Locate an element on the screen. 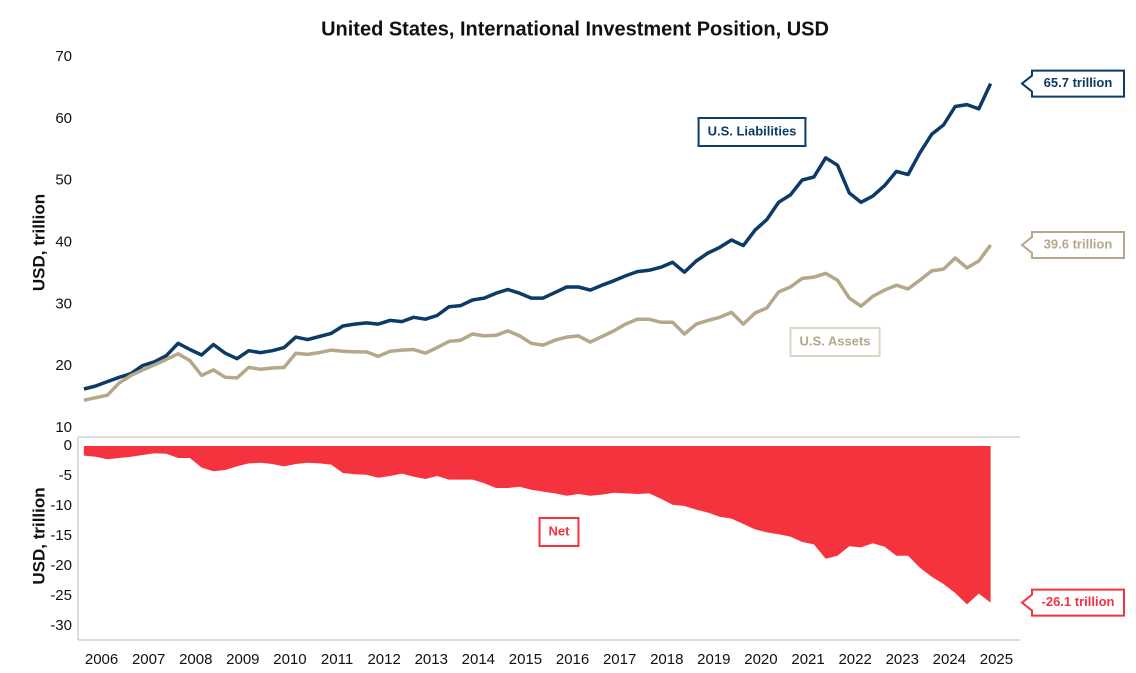 Image resolution: width=1136 pixels, height=673 pixels. end-callout-label: 39.6 trillion is located at coordinates (1078, 243).